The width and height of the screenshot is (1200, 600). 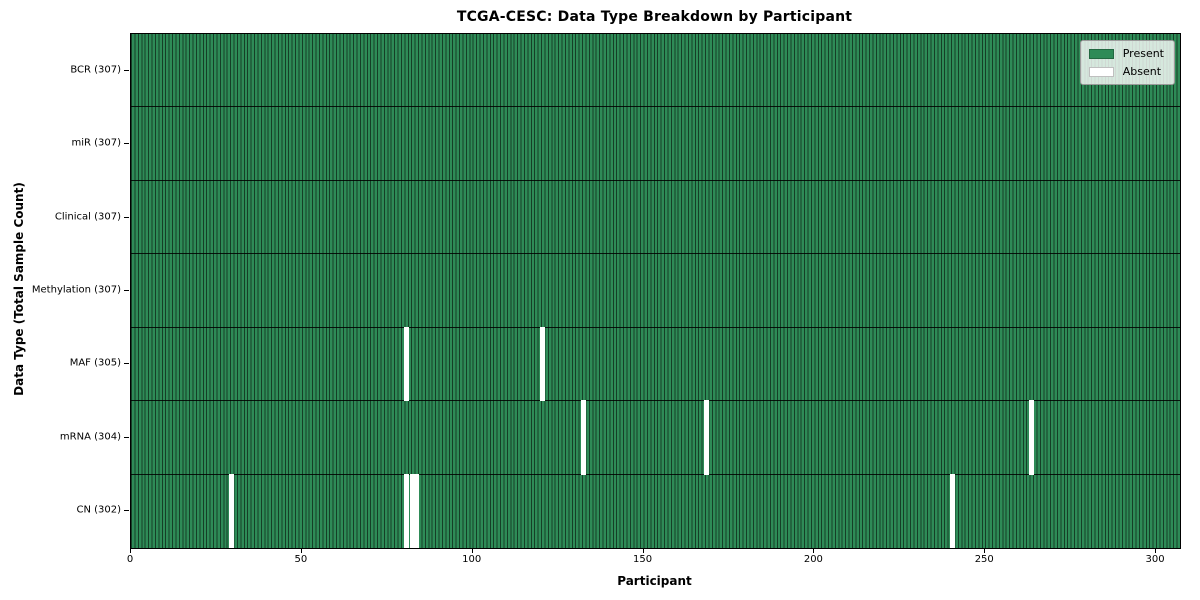 What do you see at coordinates (813, 559) in the screenshot?
I see `x-tick-label: 200` at bounding box center [813, 559].